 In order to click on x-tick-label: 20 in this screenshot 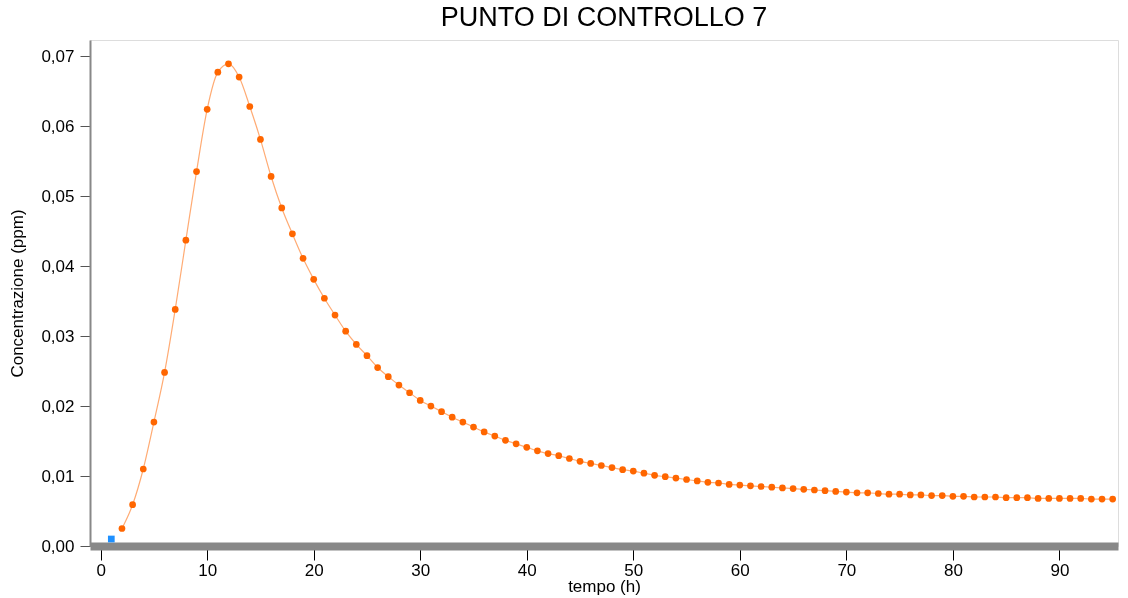, I will do `click(314, 570)`.